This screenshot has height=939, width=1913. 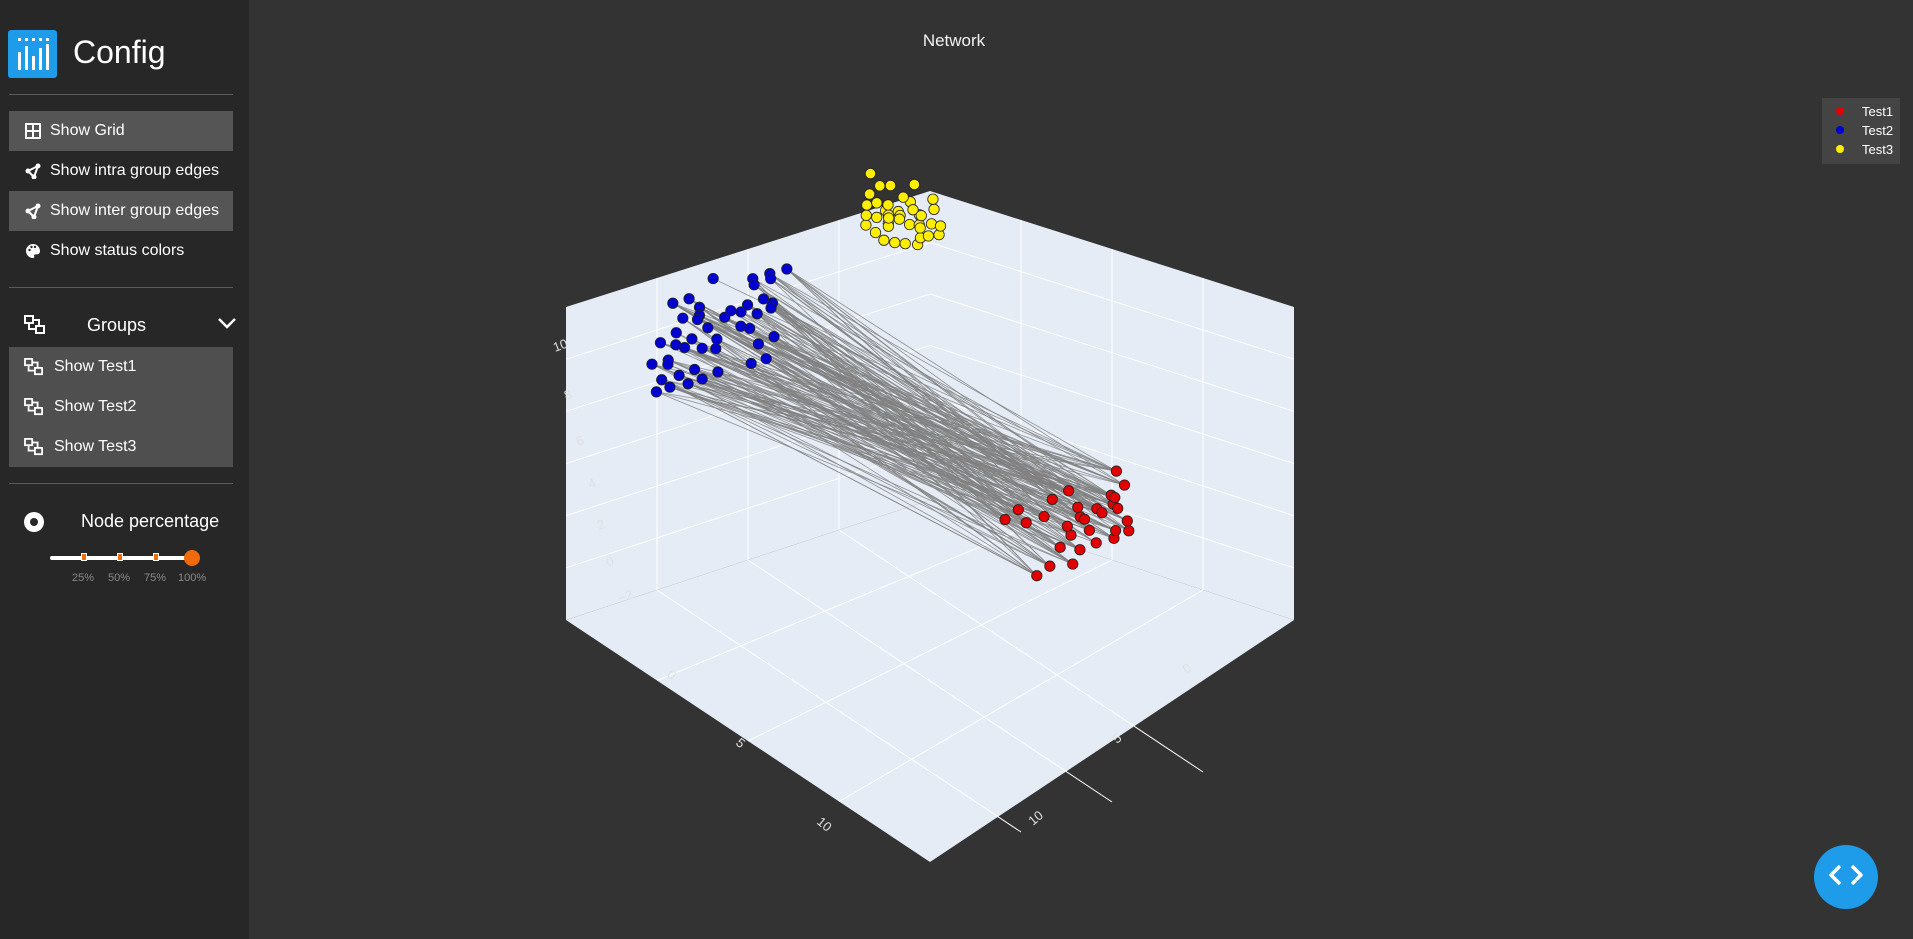 I want to click on legend-item-test2: Test2, so click(x=1857, y=130).